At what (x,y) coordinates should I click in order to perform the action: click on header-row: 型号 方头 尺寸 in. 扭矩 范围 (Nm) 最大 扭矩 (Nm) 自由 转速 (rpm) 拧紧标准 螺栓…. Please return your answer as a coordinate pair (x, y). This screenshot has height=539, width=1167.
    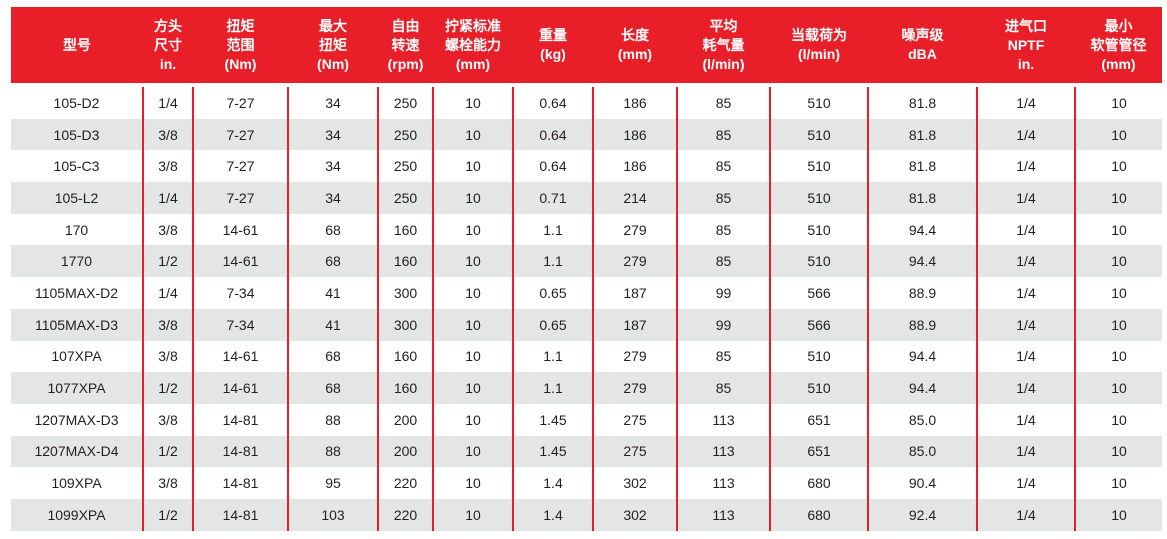
    Looking at the image, I should click on (586, 47).